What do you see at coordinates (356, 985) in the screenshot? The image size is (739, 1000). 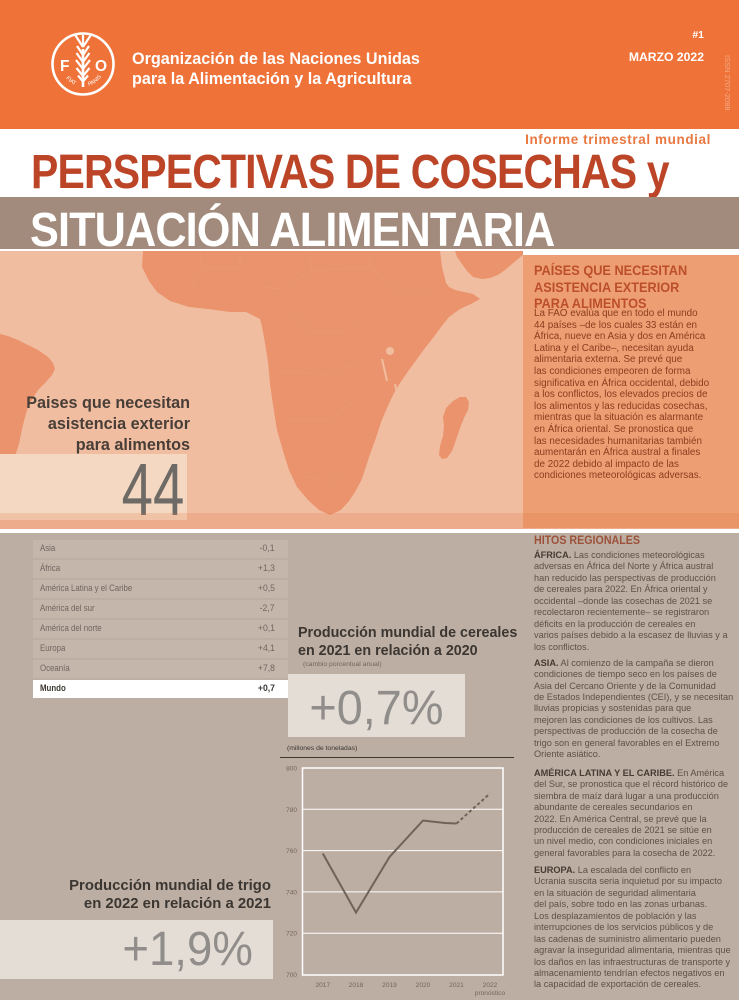 I see `svg-text: 2018` at bounding box center [356, 985].